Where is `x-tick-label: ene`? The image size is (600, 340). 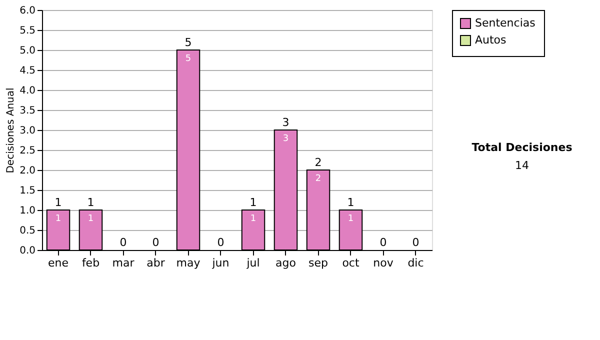
x-tick-label: ene is located at coordinates (58, 263).